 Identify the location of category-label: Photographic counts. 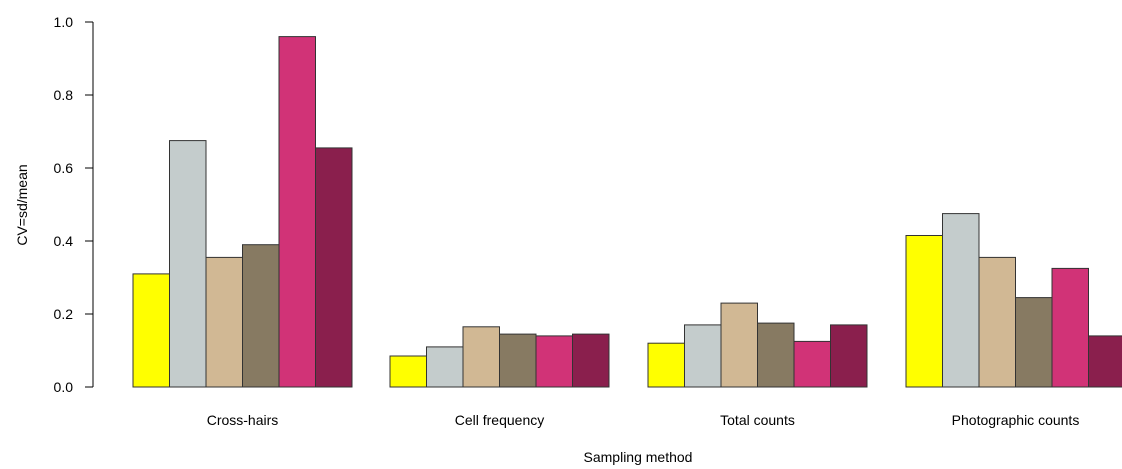
(1016, 420).